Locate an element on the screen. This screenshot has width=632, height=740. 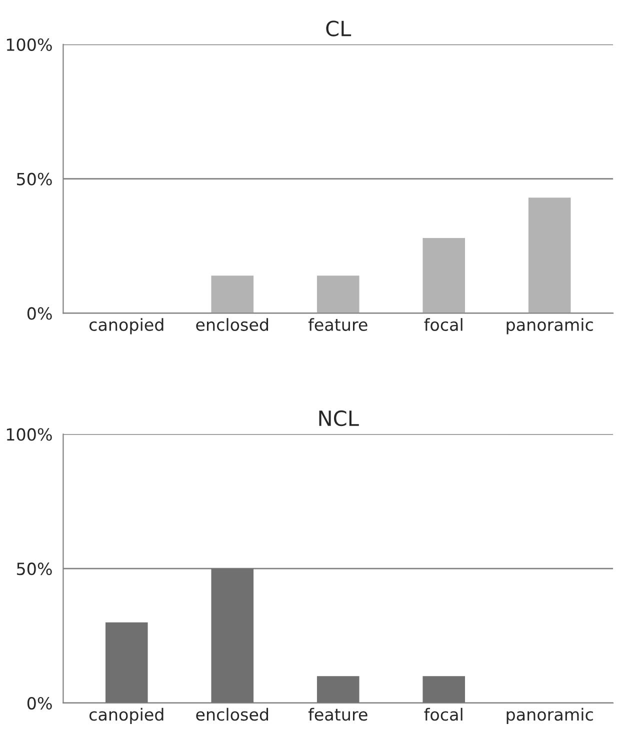
chart-title: CL is located at coordinates (339, 28).